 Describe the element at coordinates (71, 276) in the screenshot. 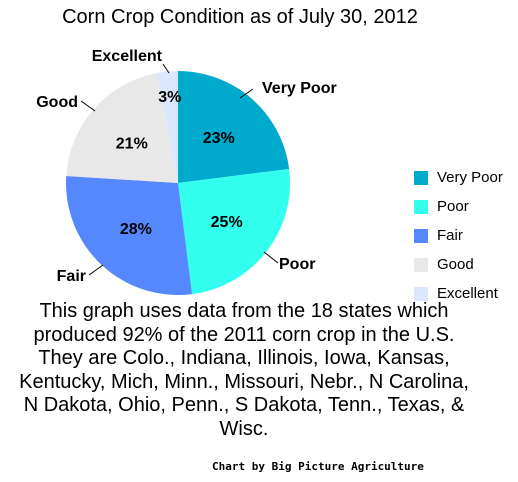

I see `category-label-fair: Fair` at that location.